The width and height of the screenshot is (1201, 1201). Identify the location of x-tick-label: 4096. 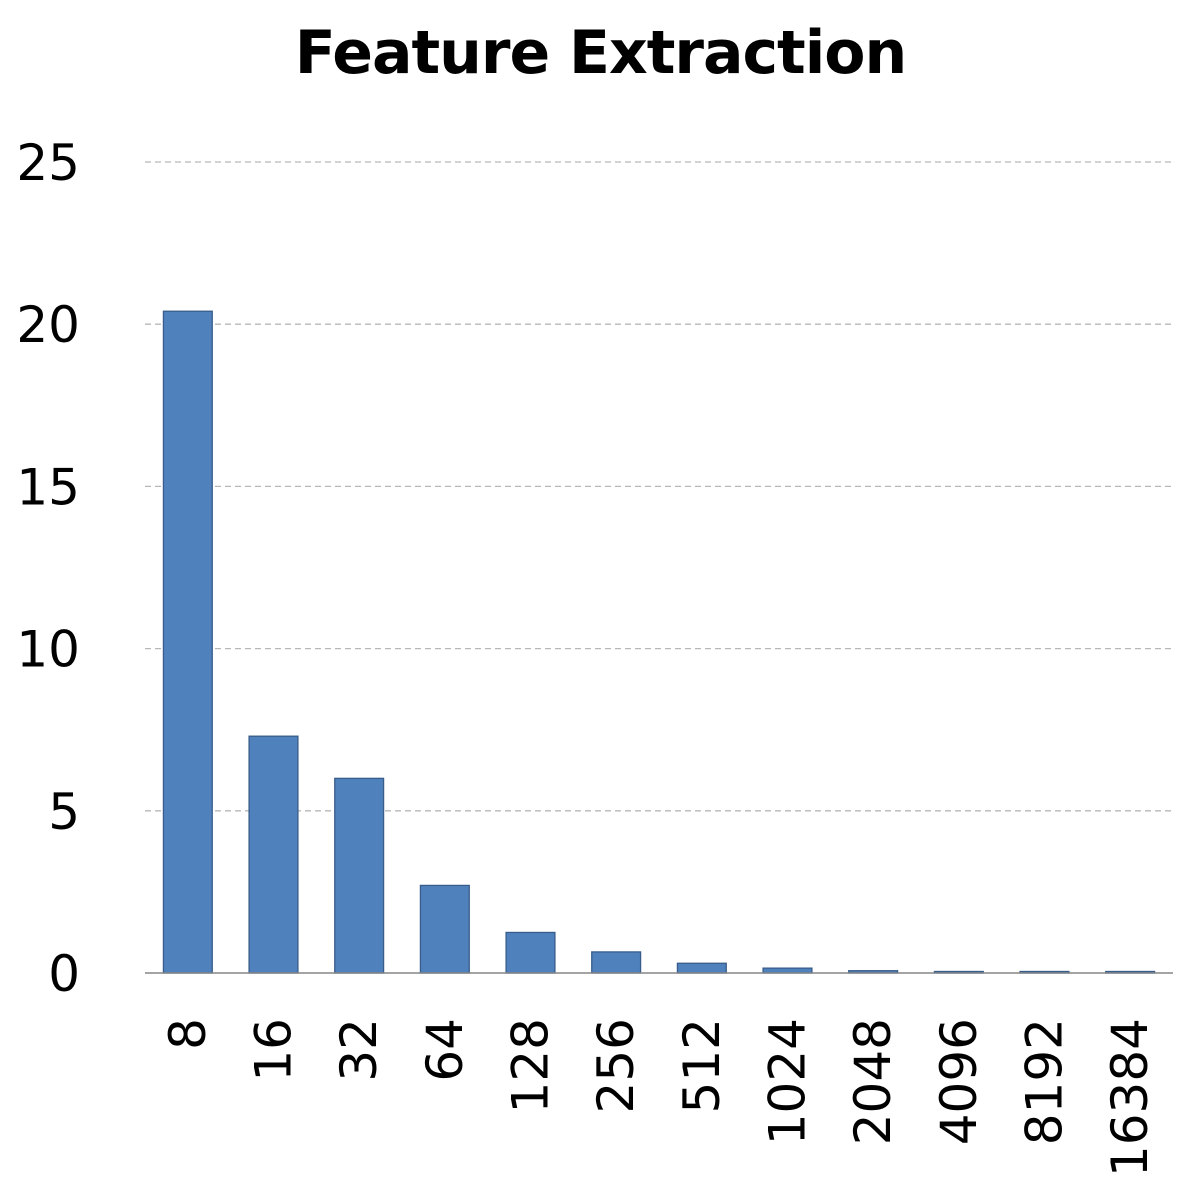
(959, 1081).